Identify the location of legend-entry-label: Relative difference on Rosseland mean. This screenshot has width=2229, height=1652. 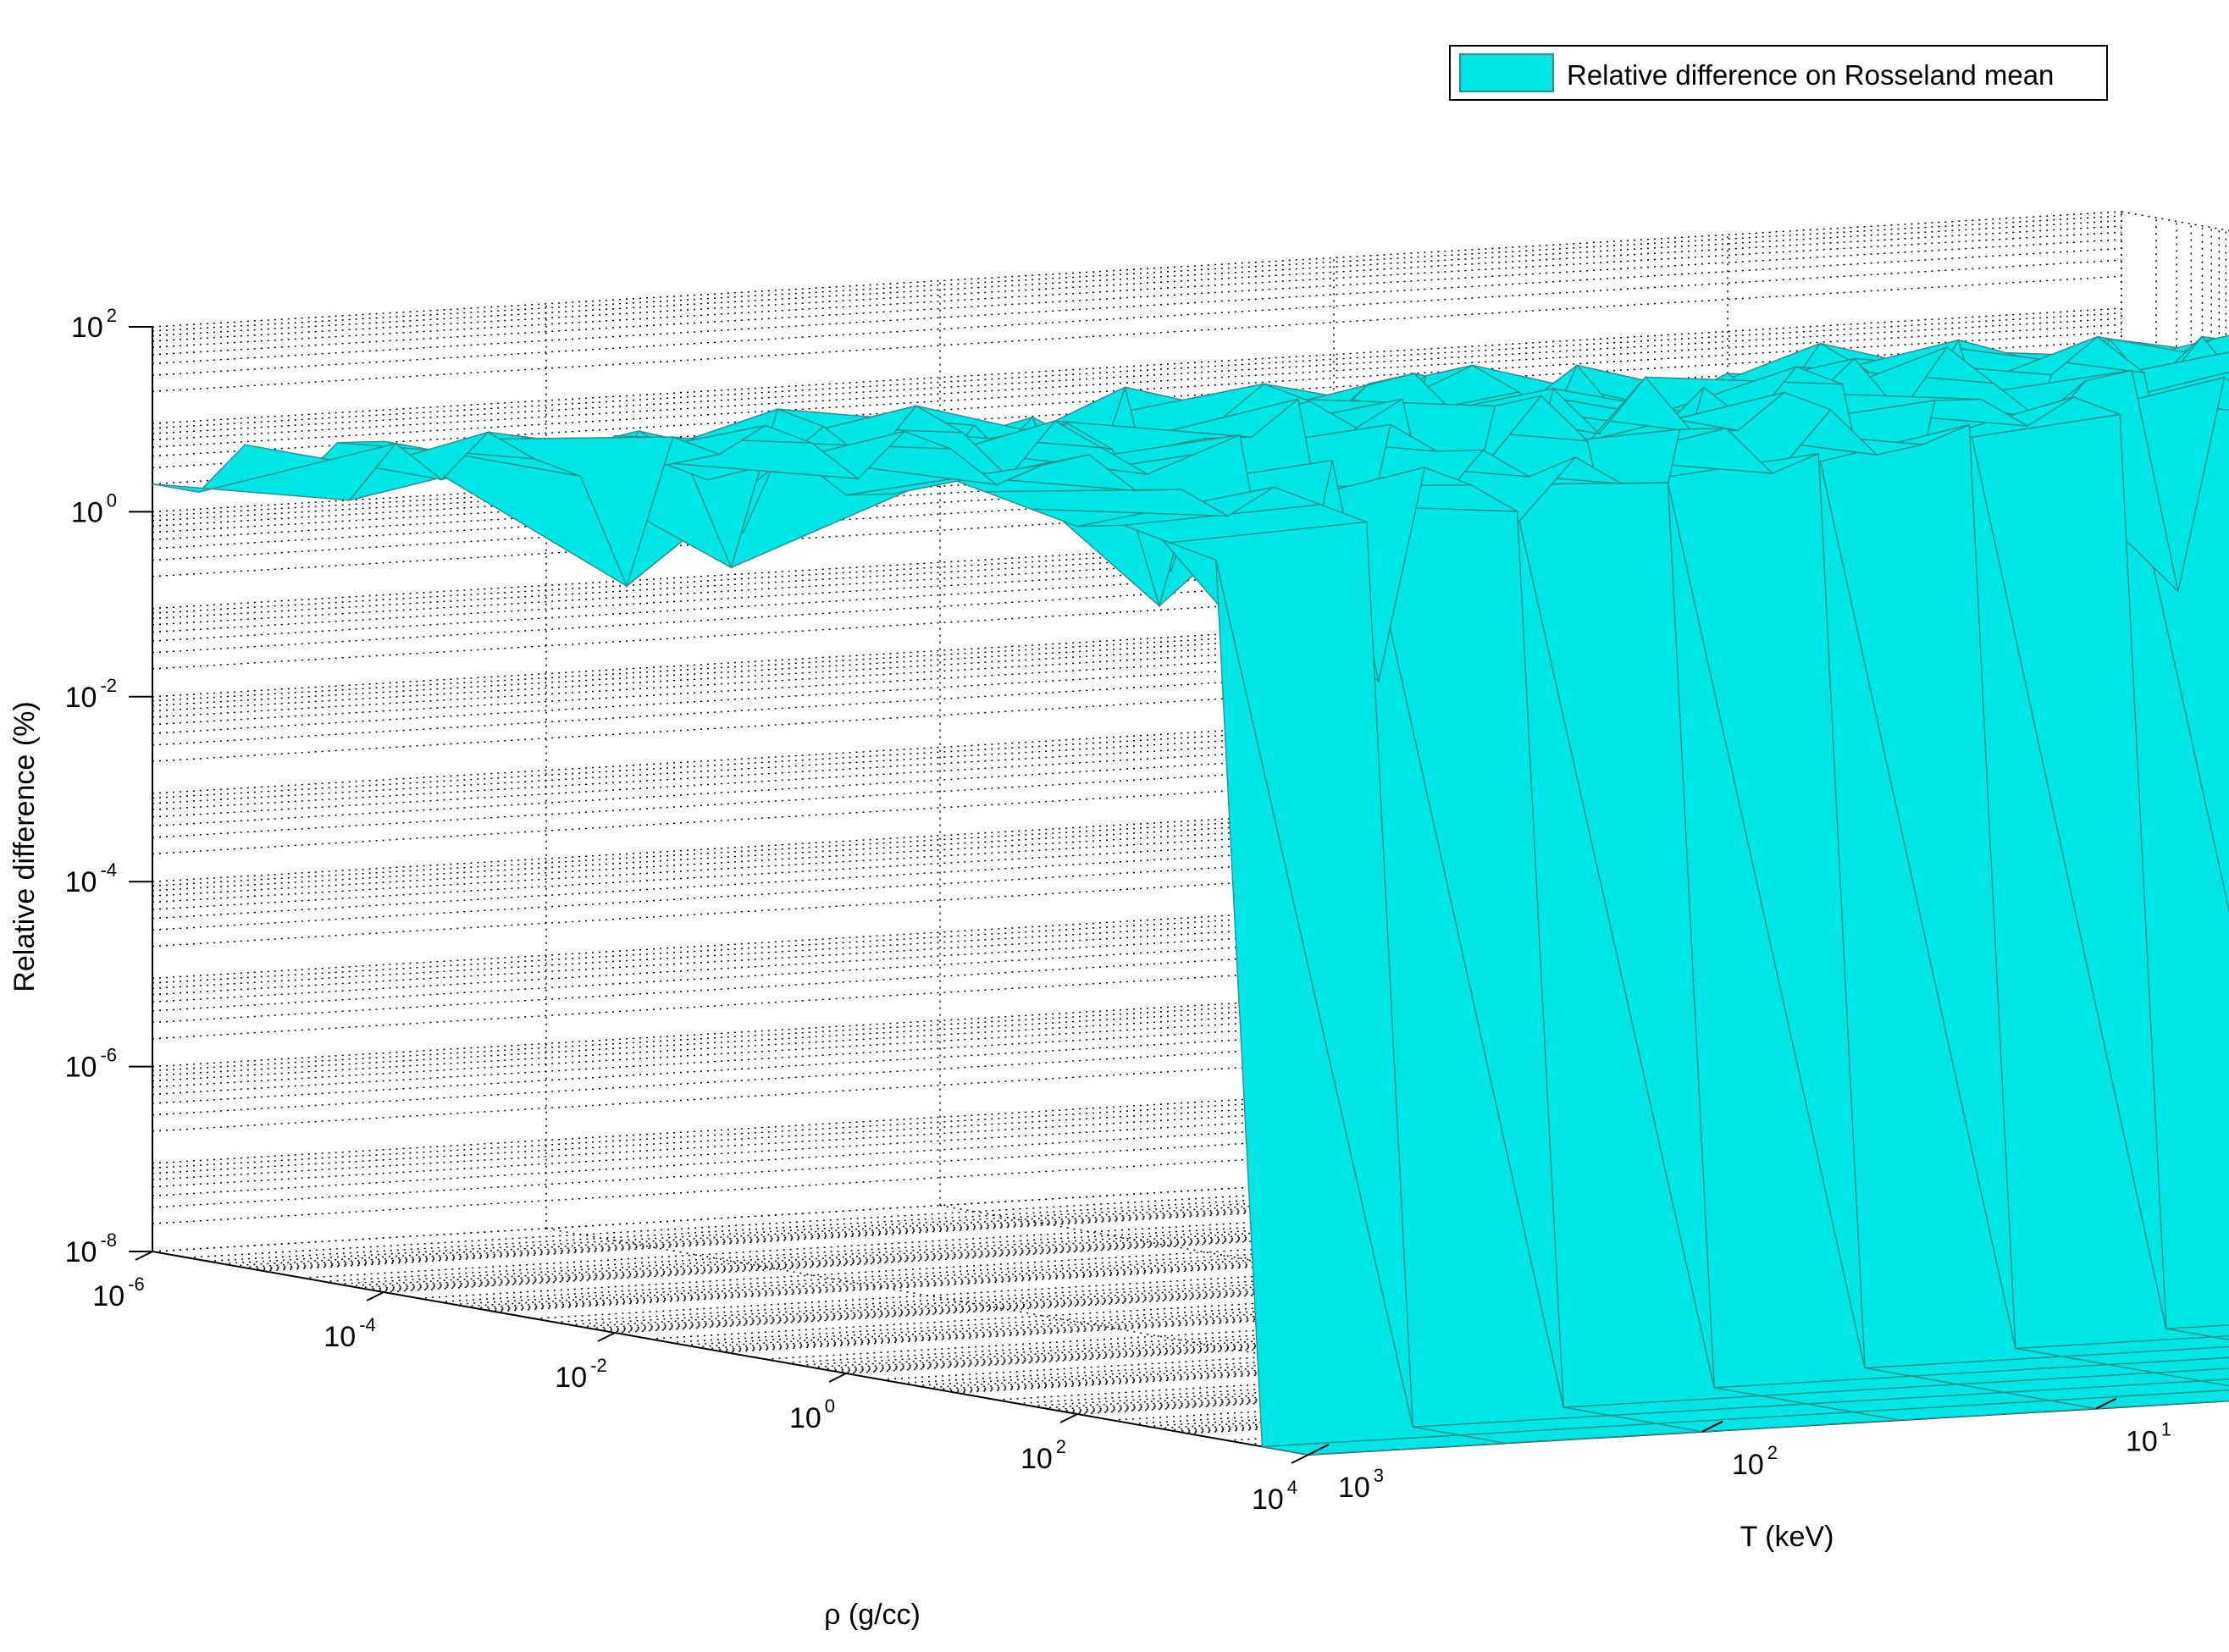
(1810, 75).